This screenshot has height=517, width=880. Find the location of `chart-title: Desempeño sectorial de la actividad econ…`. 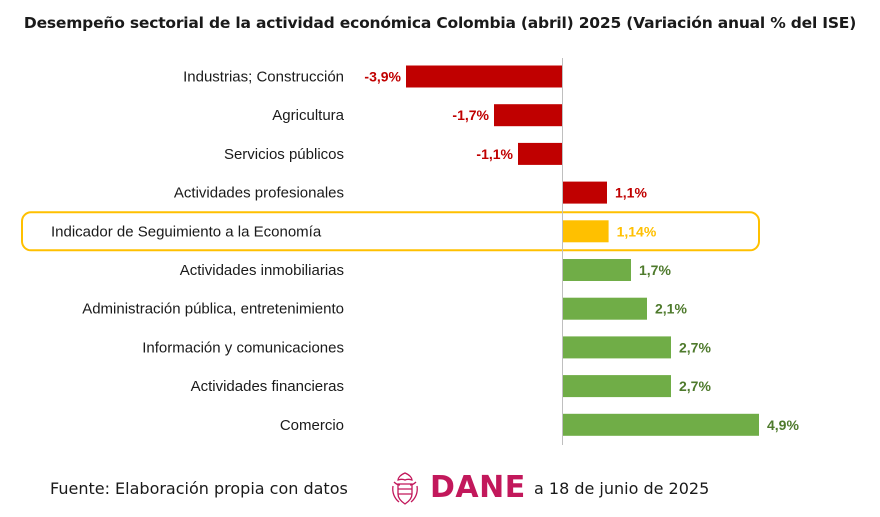

chart-title: Desempeño sectorial de la actividad econ… is located at coordinates (440, 23).